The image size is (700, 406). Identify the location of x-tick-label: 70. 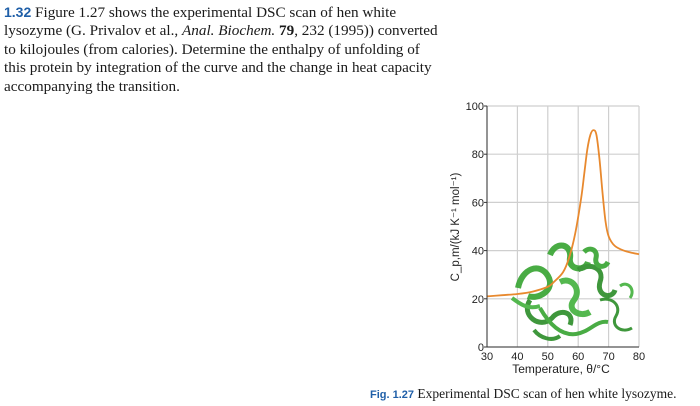
(608, 357).